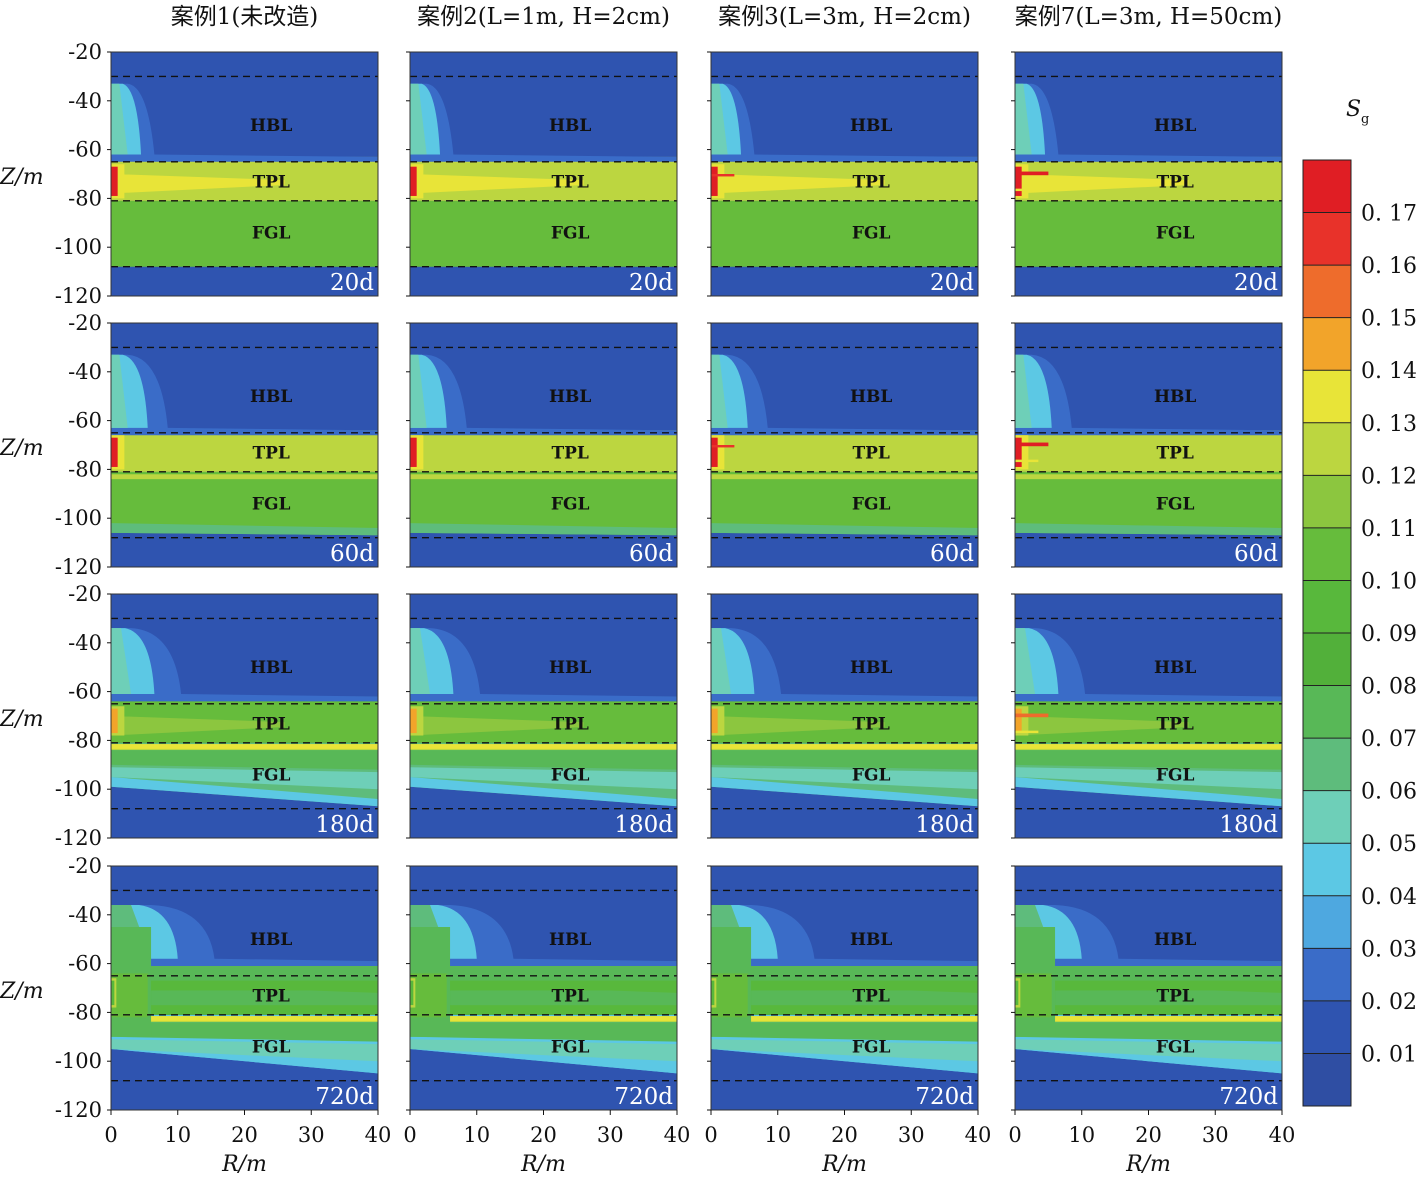 This screenshot has width=1418, height=1180. I want to click on colorbar-tick-label: 0. 08, so click(1389, 687).